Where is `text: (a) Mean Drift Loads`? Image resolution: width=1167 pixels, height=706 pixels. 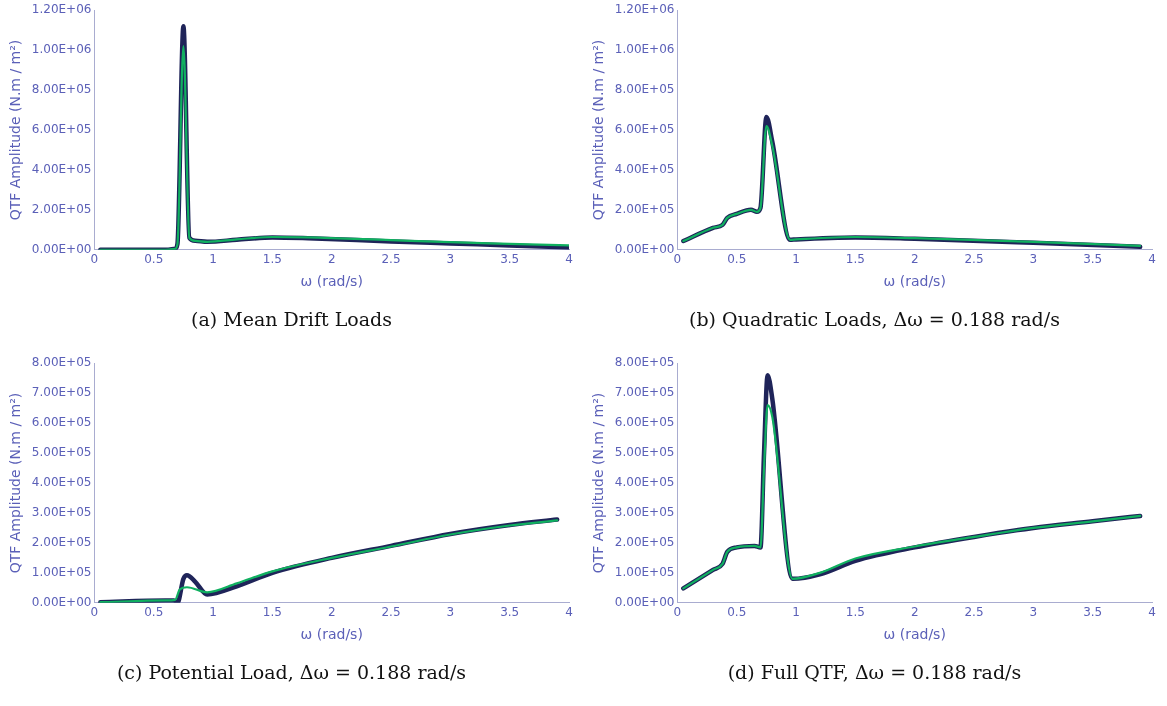 text: (a) Mean Drift Loads is located at coordinates (291, 319).